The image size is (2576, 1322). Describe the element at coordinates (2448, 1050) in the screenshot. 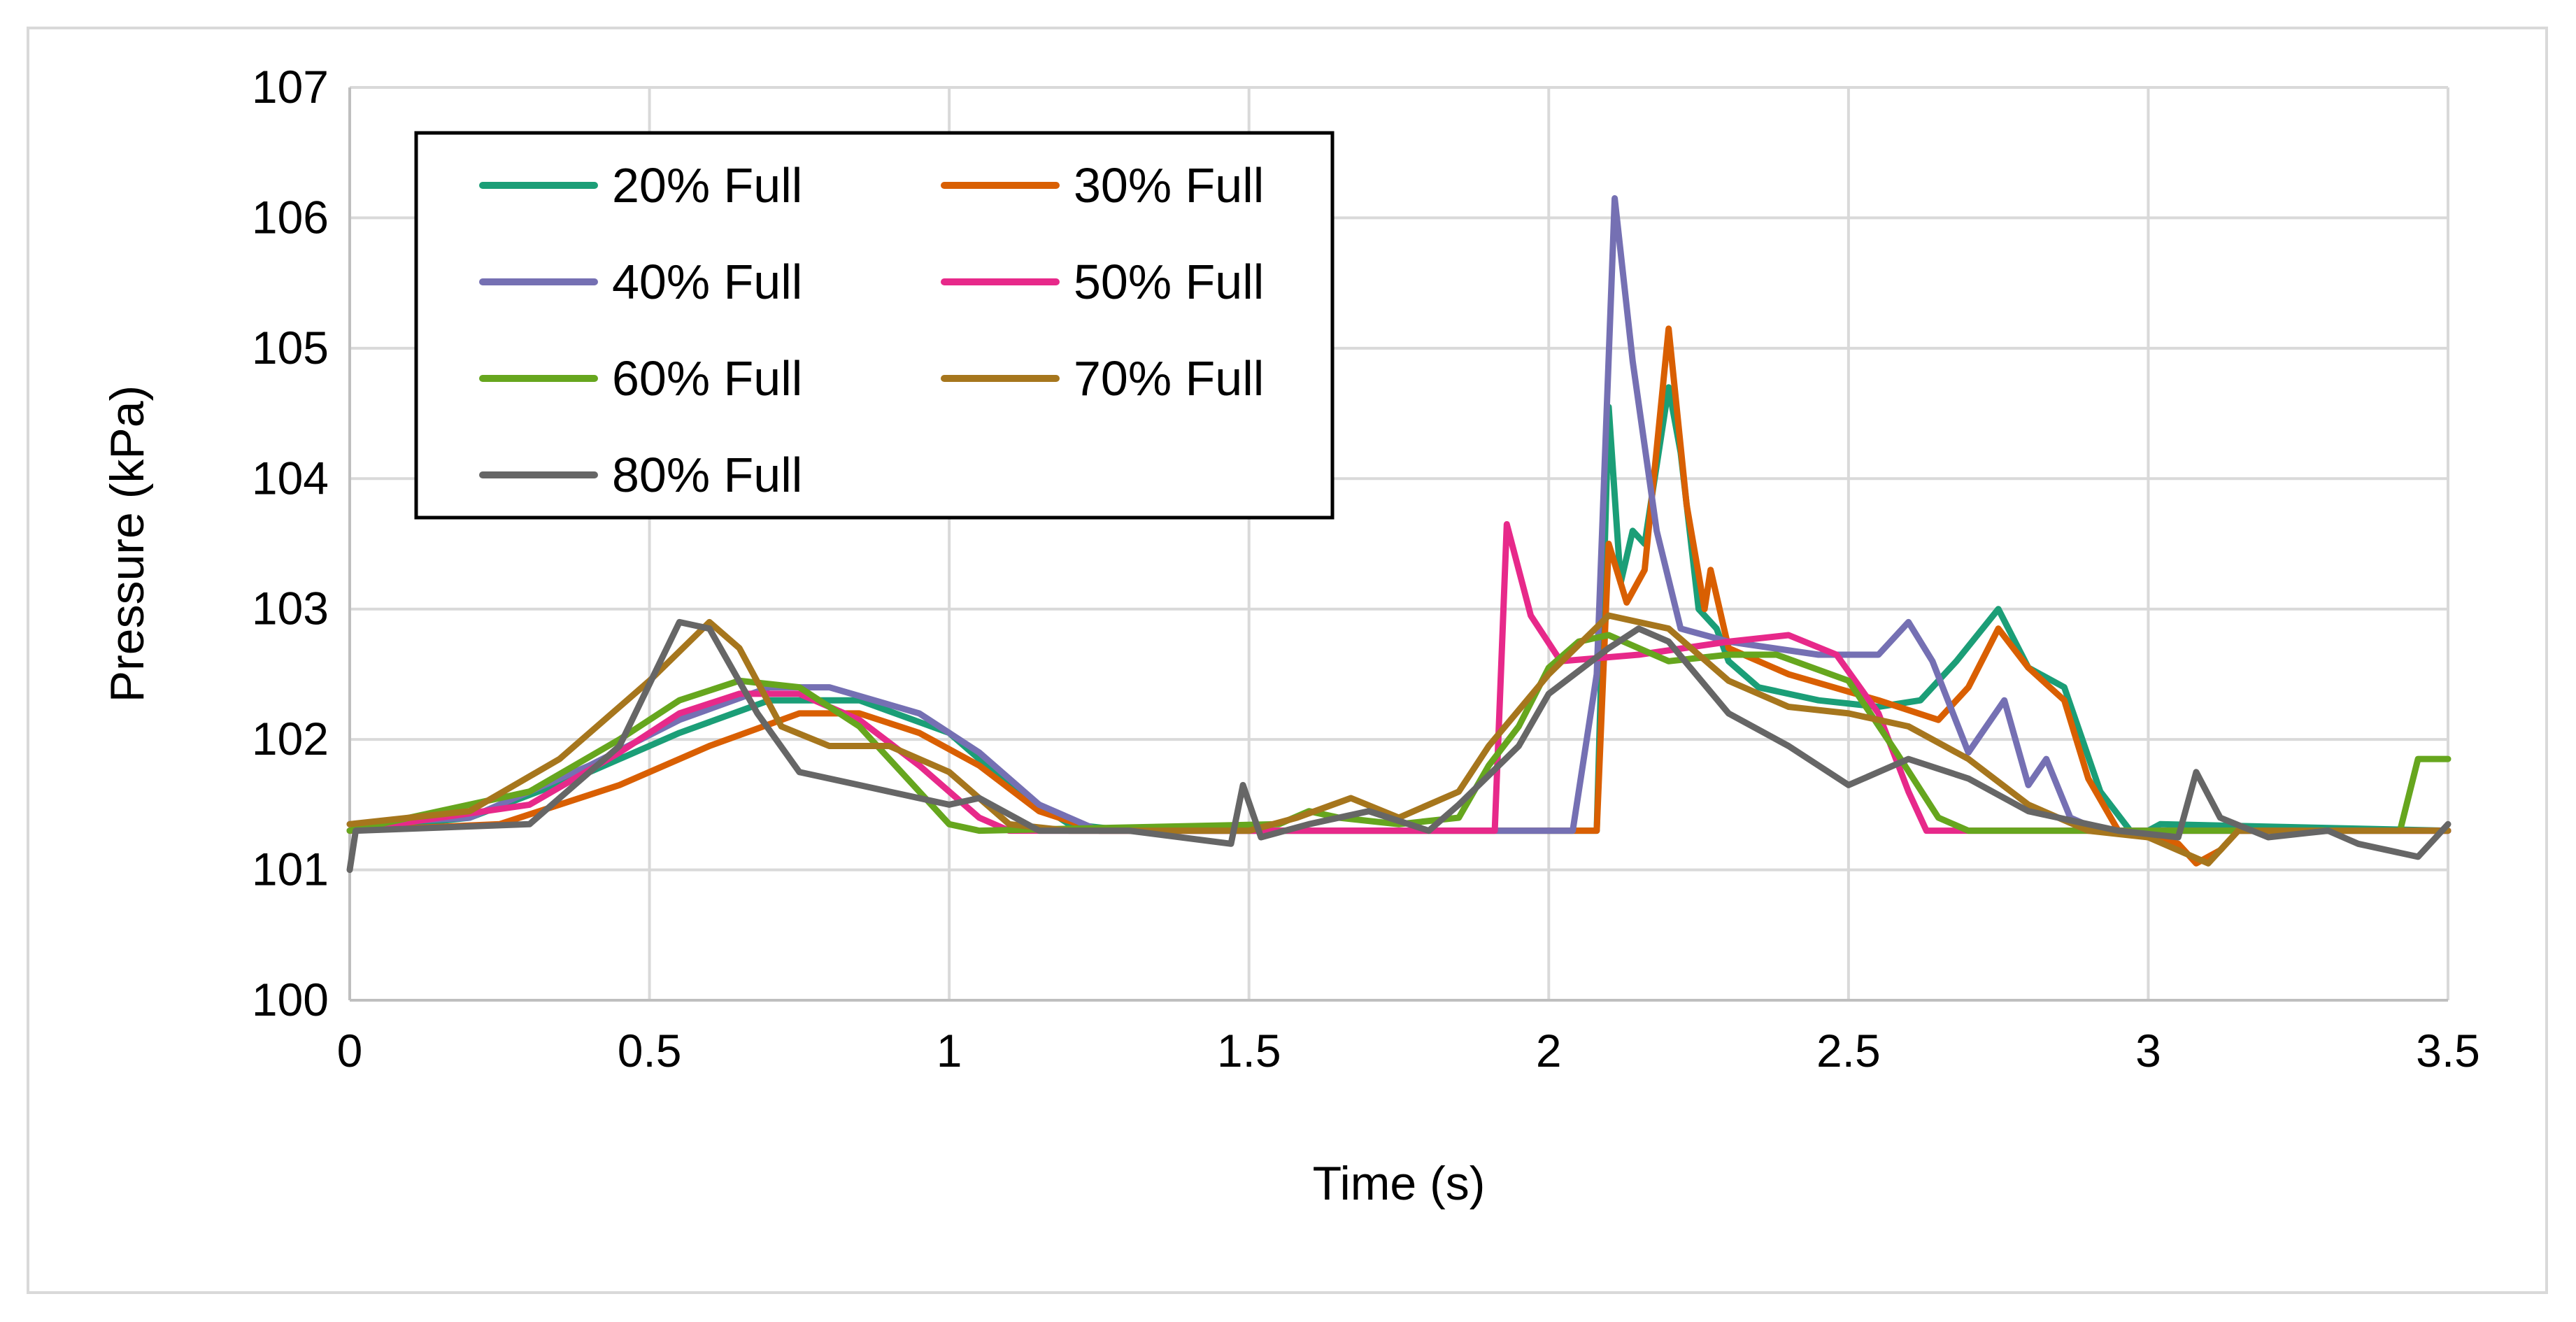

I see `x-tick-label: 3.5` at that location.